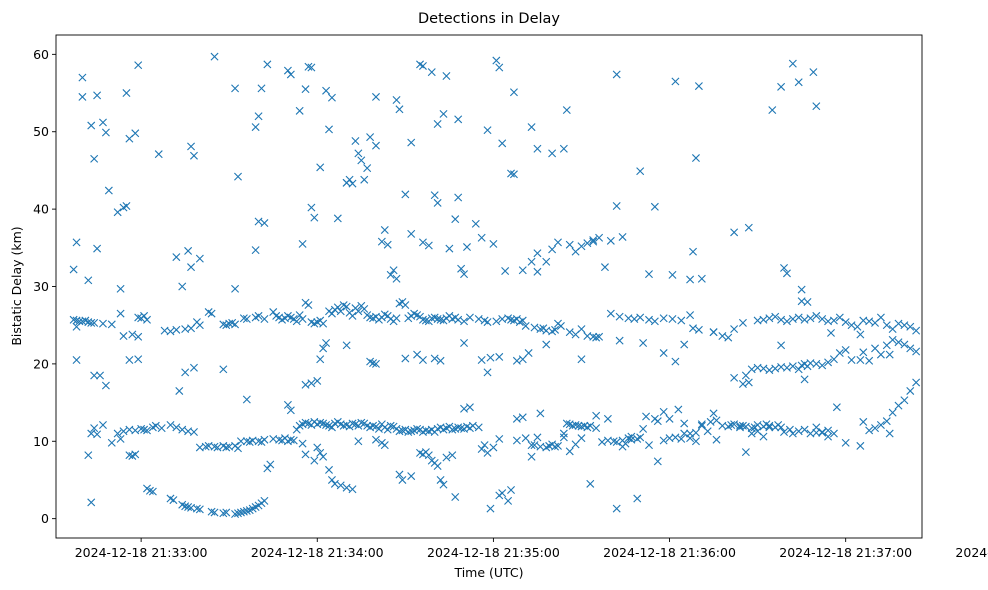 The width and height of the screenshot is (988, 590). Describe the element at coordinates (489, 19) in the screenshot. I see `chart-title: Detections in Delay` at that location.